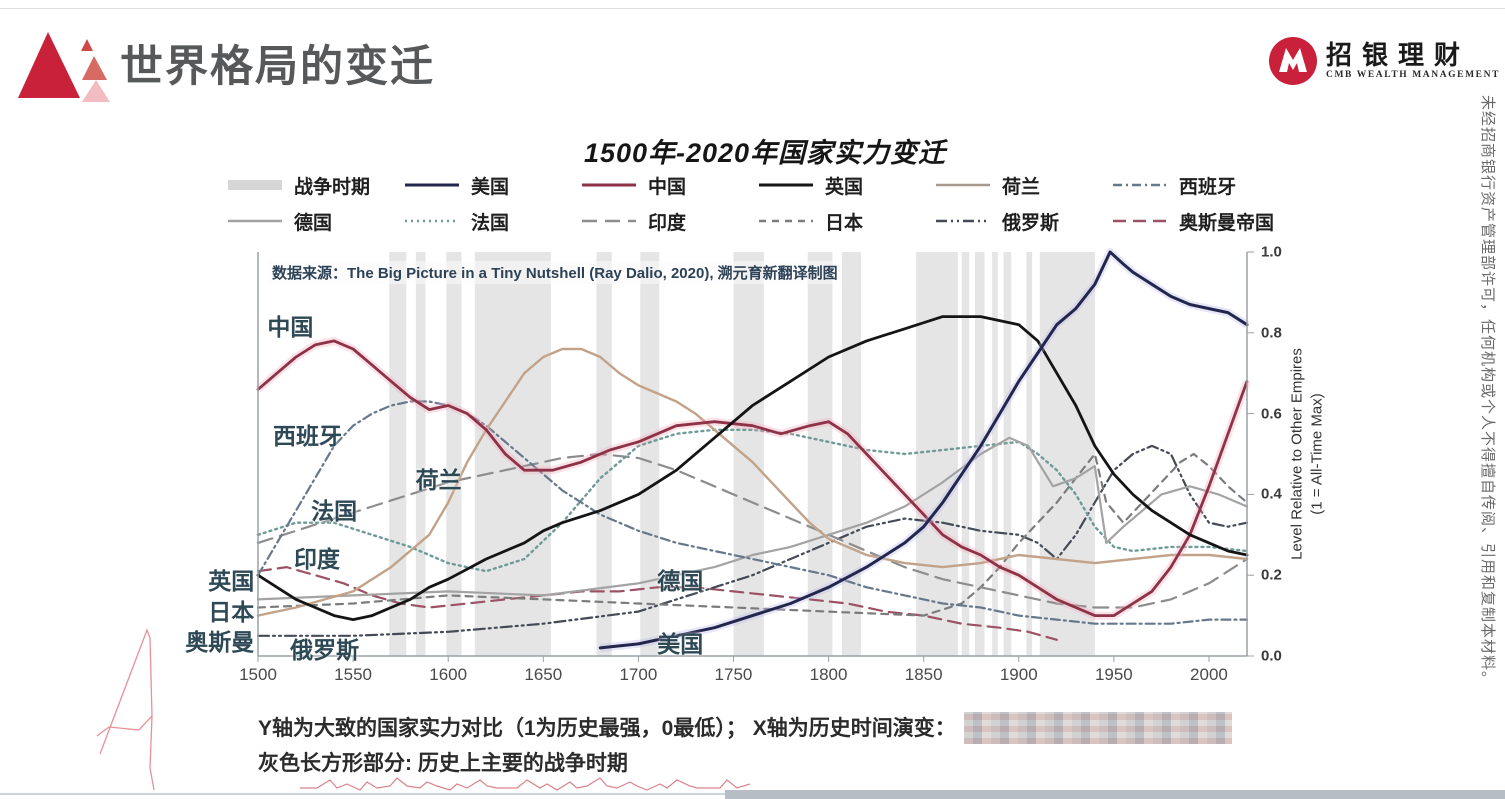 The image size is (1505, 799). I want to click on legend-item-usa: 美国, so click(493, 185).